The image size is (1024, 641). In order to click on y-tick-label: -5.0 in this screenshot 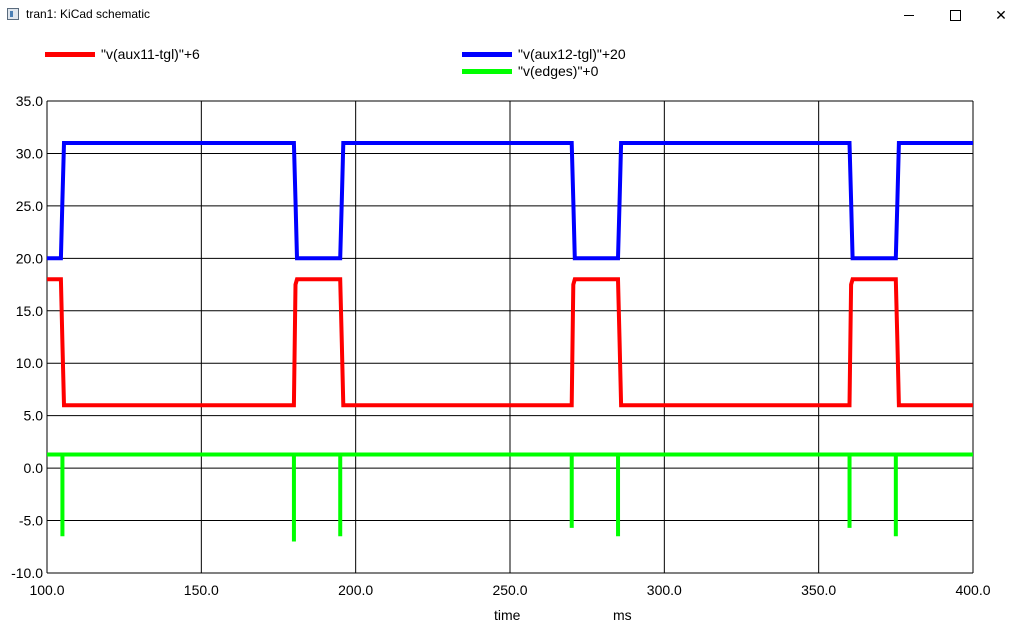, I will do `click(31, 521)`.